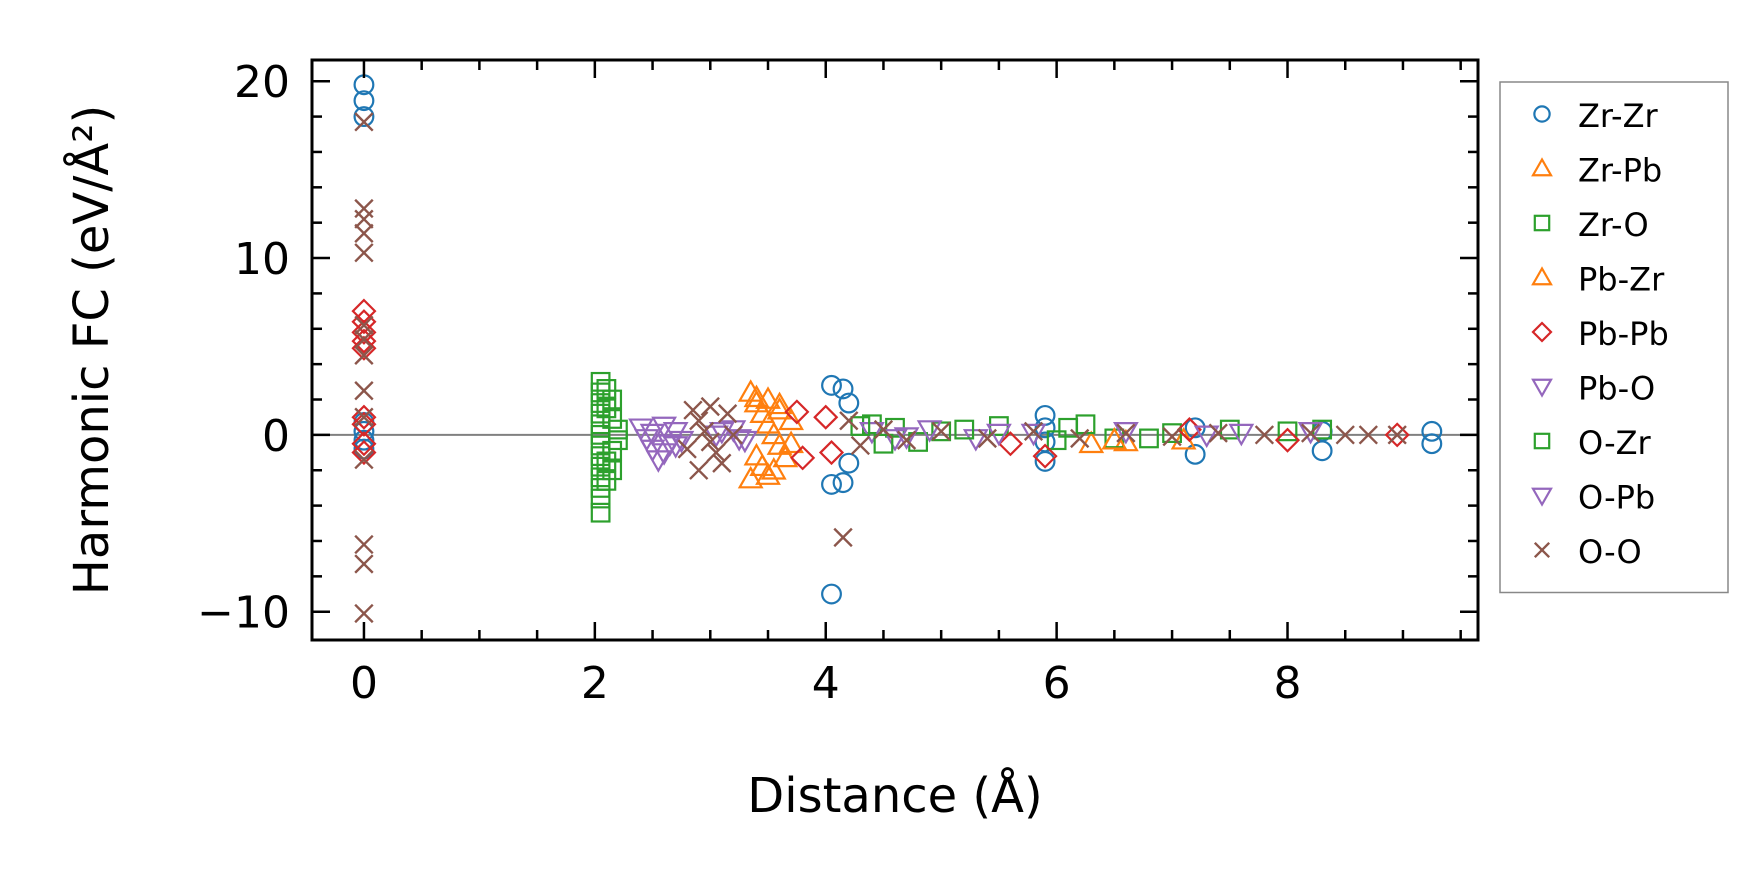  Describe the element at coordinates (595, 683) in the screenshot. I see `x-tick-label: 2` at that location.